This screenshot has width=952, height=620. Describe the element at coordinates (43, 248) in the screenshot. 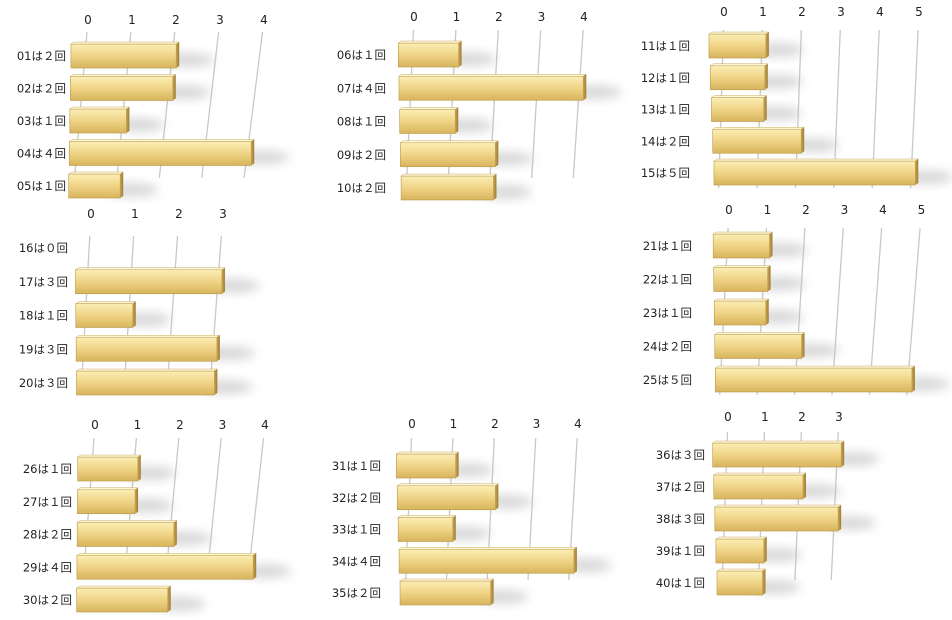

I see `category-label: 16は０回` at that location.